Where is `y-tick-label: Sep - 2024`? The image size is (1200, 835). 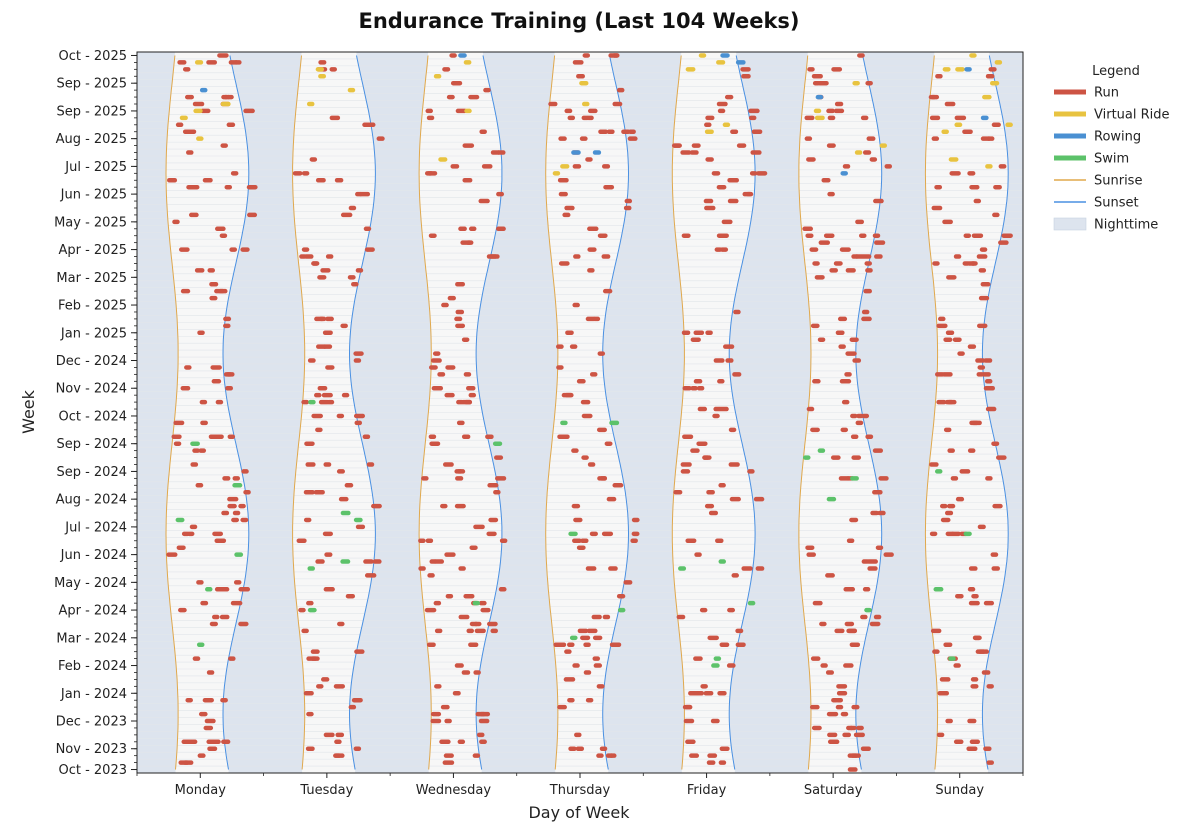
y-tick-label: Sep - 2024 is located at coordinates (91, 472).